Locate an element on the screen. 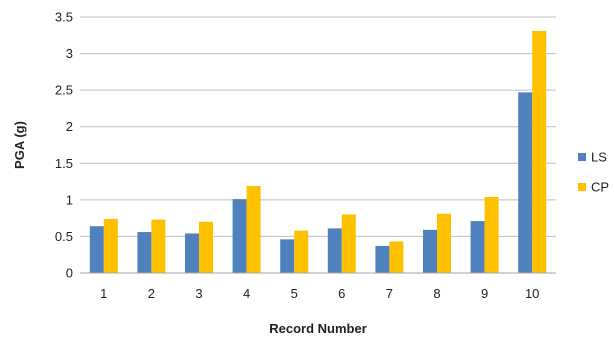  y-tick-label: 3.5 is located at coordinates (64, 17).